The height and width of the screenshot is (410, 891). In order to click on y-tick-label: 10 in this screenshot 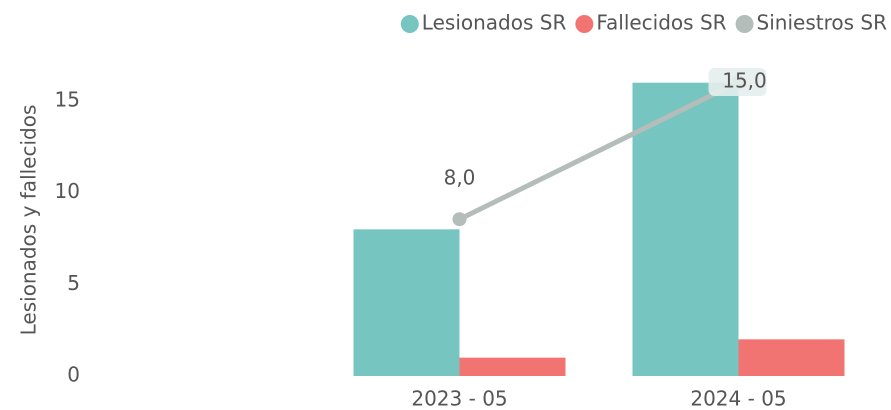, I will do `click(67, 191)`.